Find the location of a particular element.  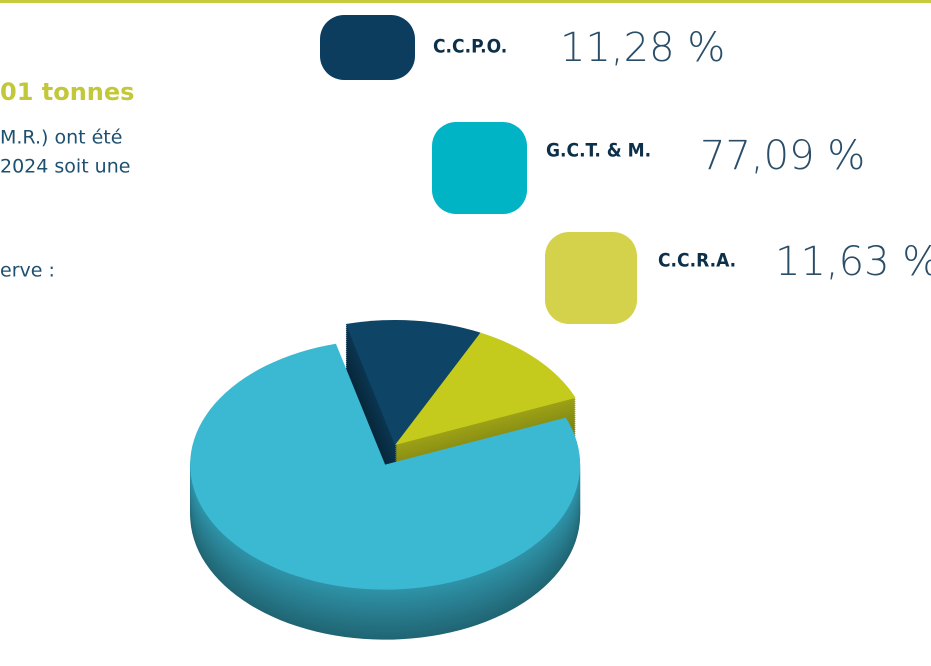

heading-fragment: 01 tonnes is located at coordinates (67, 92).